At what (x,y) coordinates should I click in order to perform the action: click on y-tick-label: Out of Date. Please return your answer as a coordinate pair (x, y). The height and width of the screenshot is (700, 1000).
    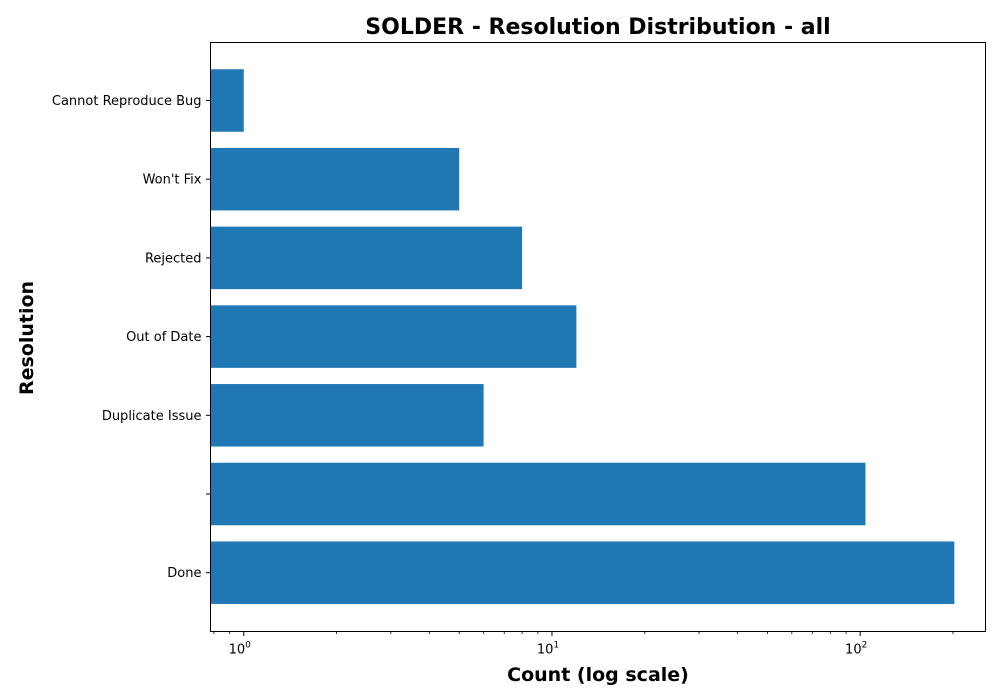
    Looking at the image, I should click on (163, 337).